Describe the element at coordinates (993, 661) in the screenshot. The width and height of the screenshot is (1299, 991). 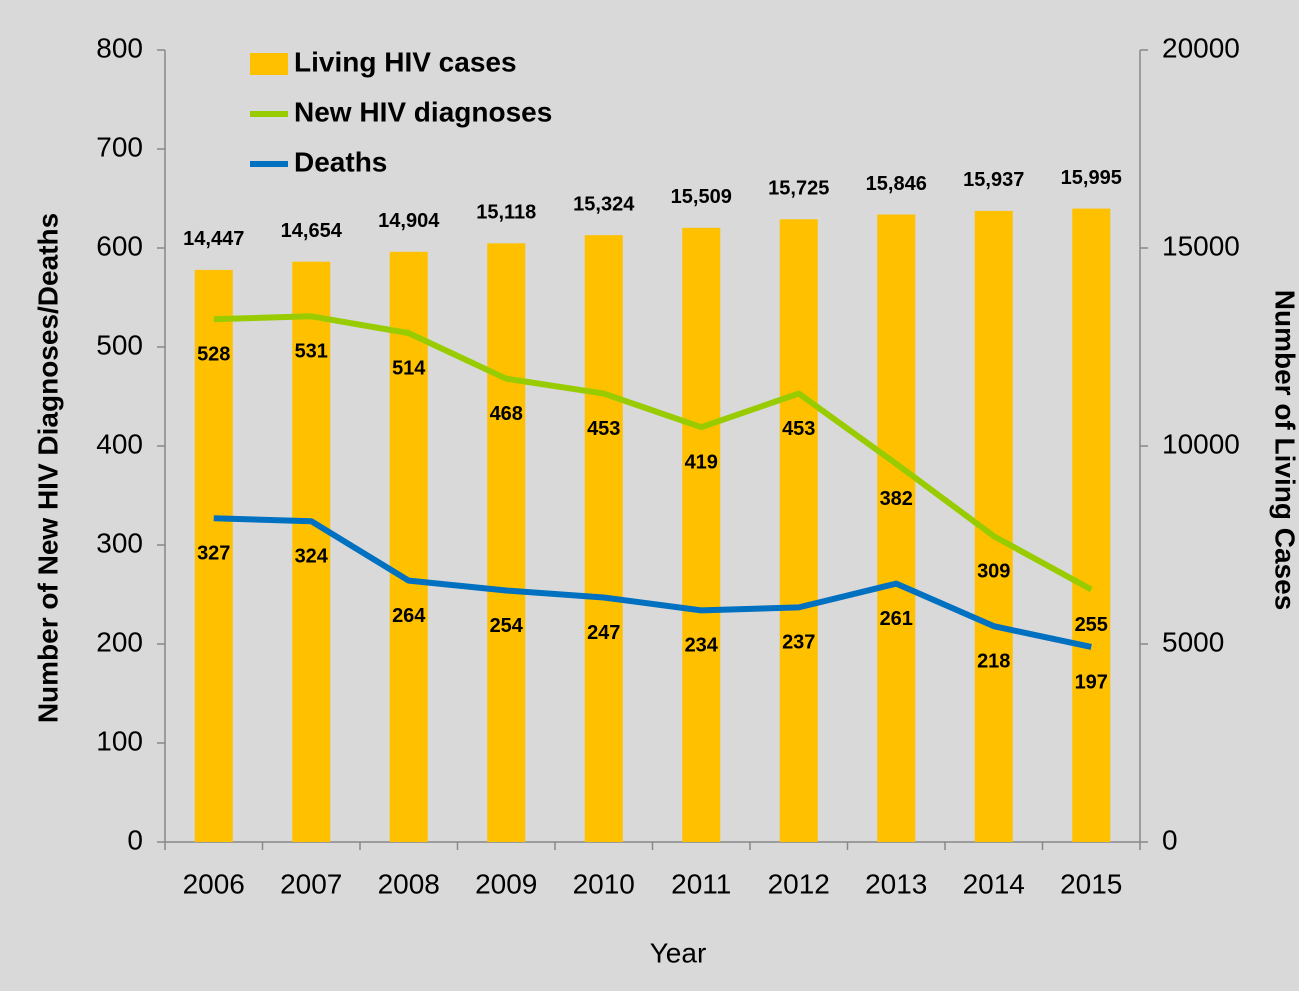
I see `line-value-label: 218` at that location.